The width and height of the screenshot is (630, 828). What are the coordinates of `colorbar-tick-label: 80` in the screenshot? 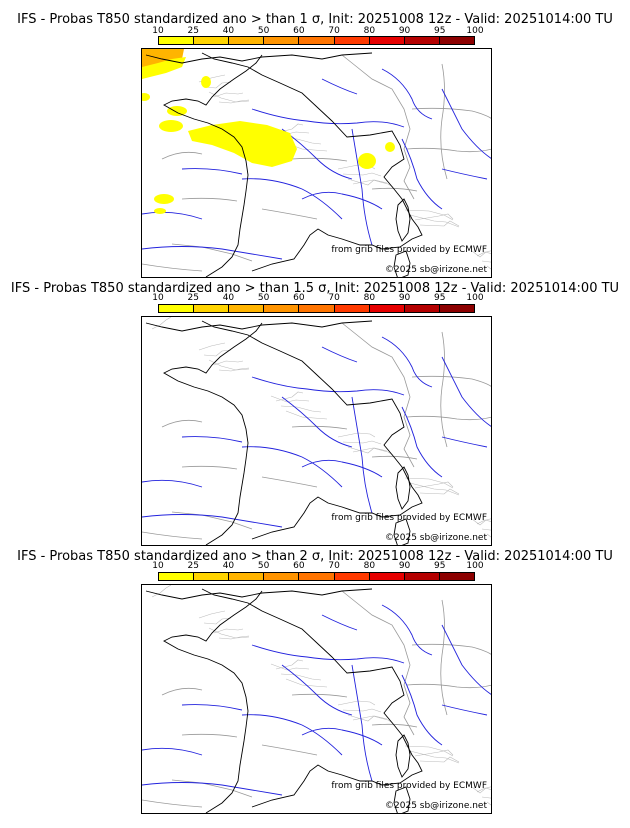 It's located at (369, 31).